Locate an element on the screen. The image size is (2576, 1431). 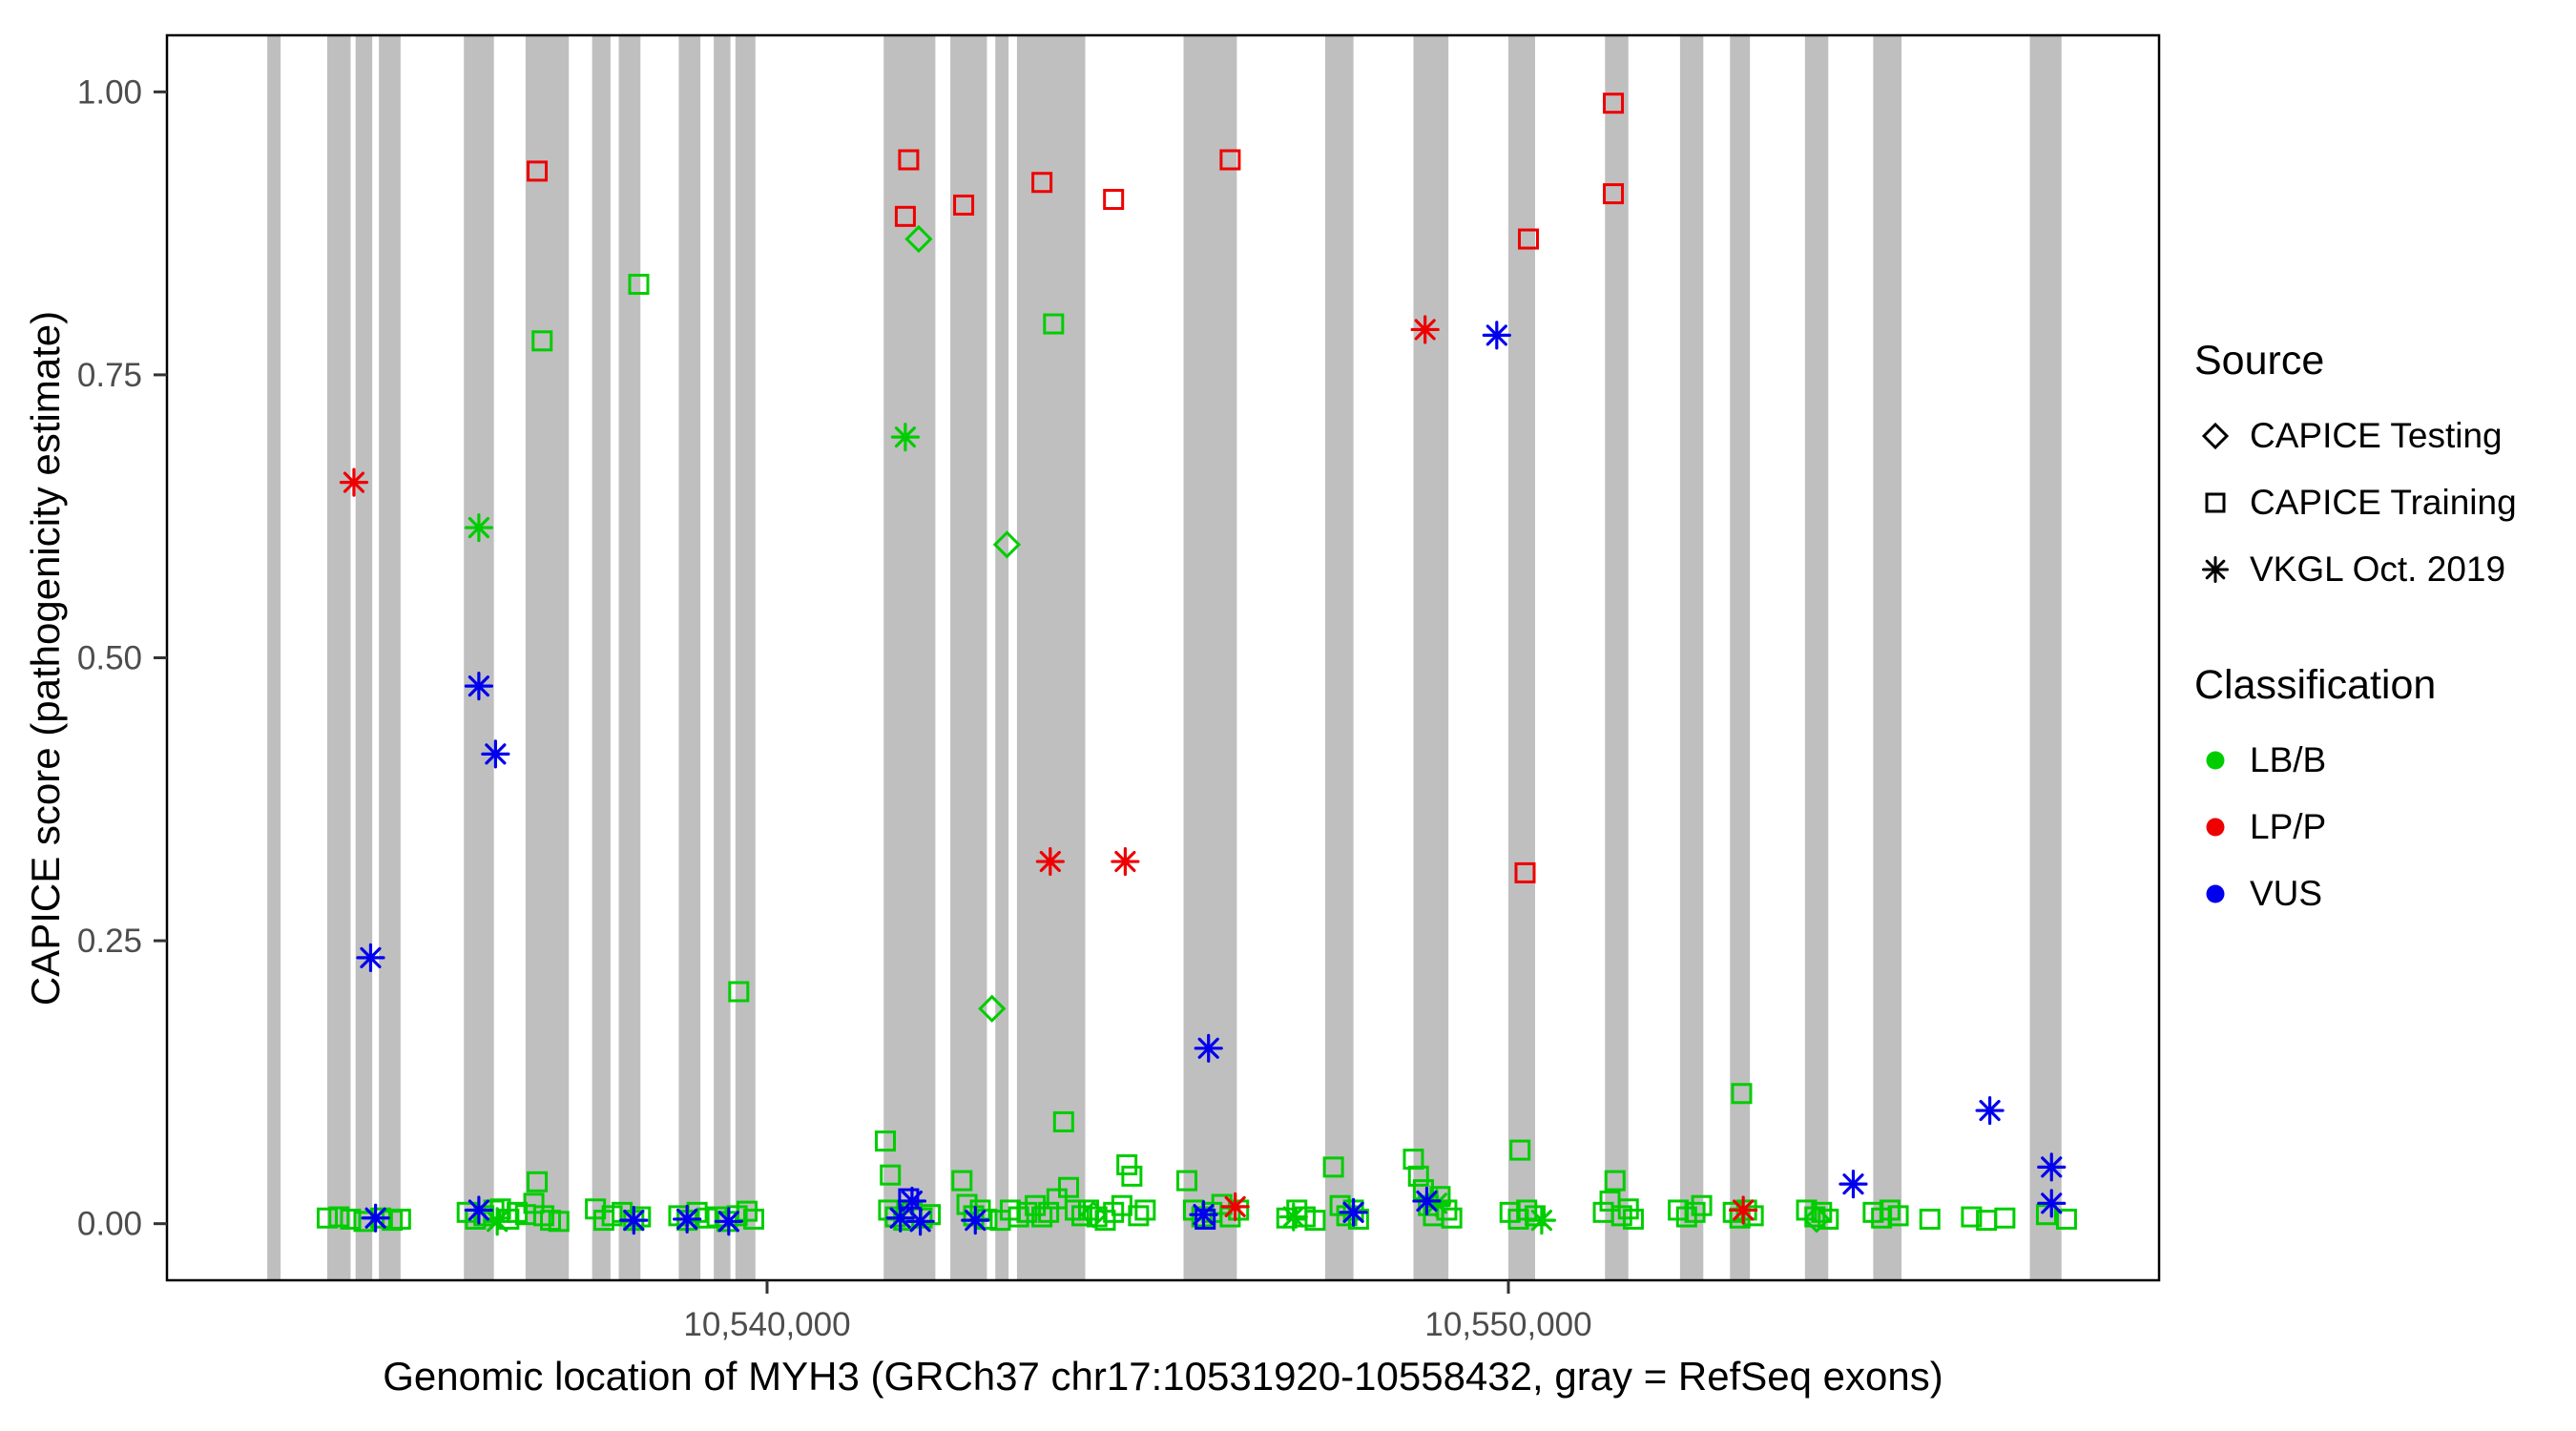
legend-item-label: LP/P is located at coordinates (2288, 826).